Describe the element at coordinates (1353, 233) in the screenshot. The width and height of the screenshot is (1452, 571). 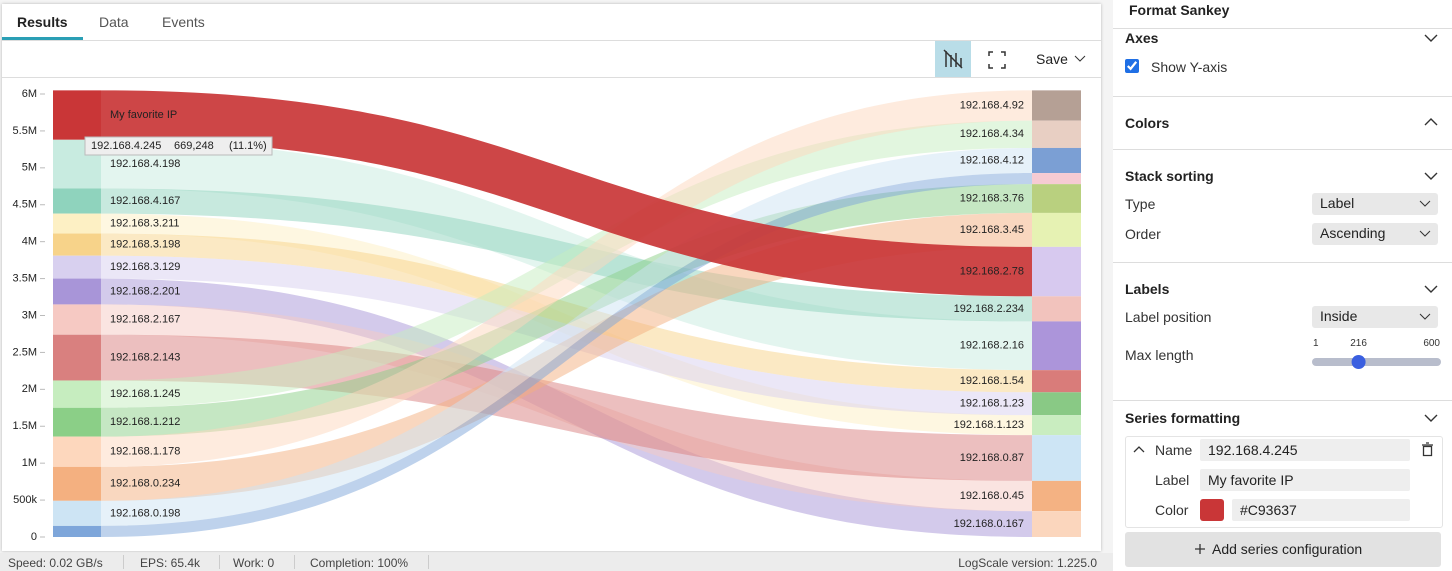
I see `order-value: Ascending` at that location.